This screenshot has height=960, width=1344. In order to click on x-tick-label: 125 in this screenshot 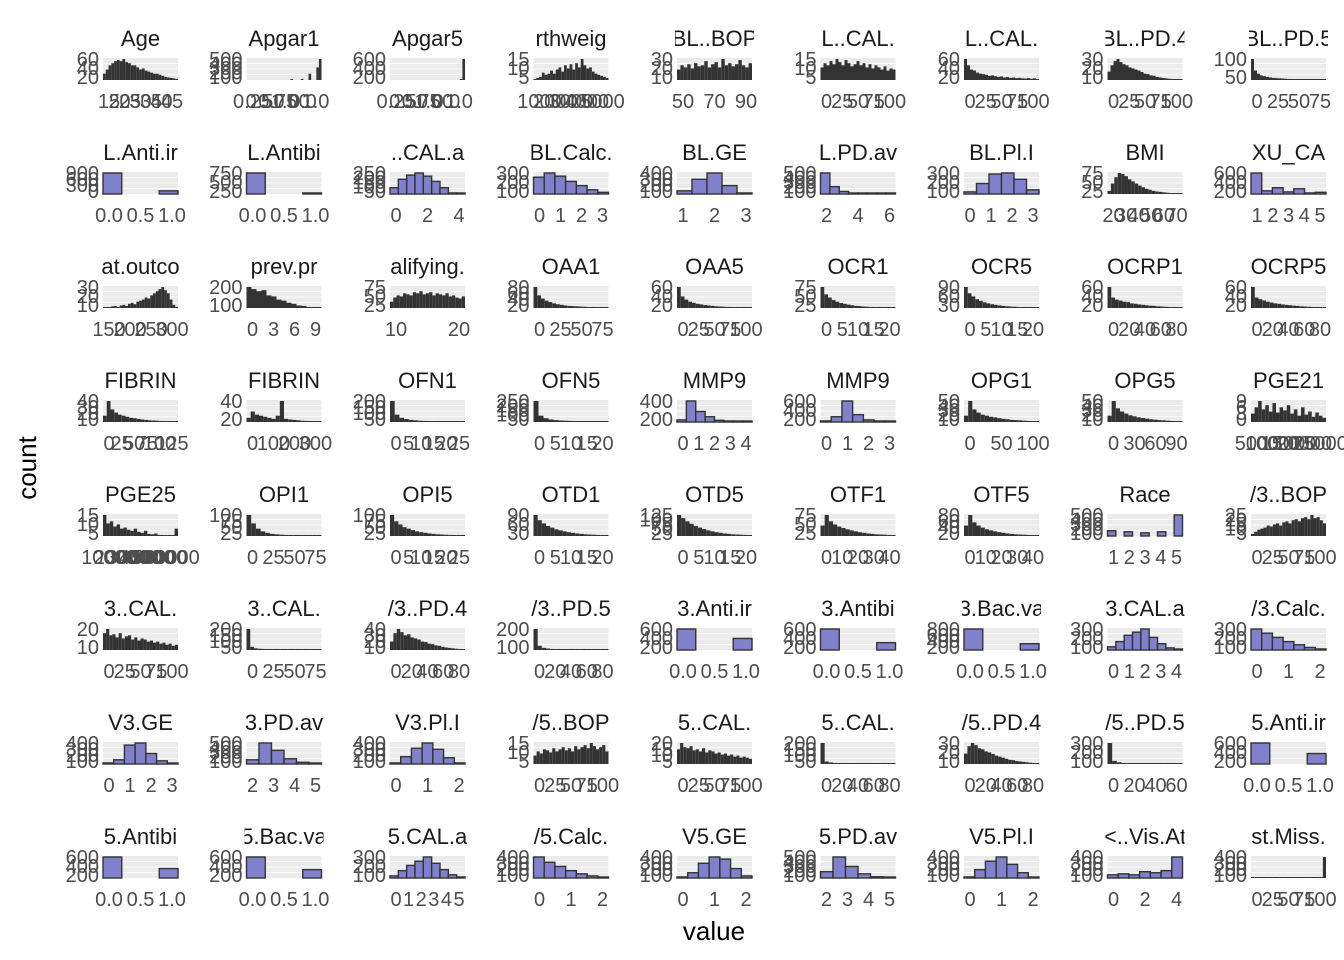, I will do `click(171, 444)`.